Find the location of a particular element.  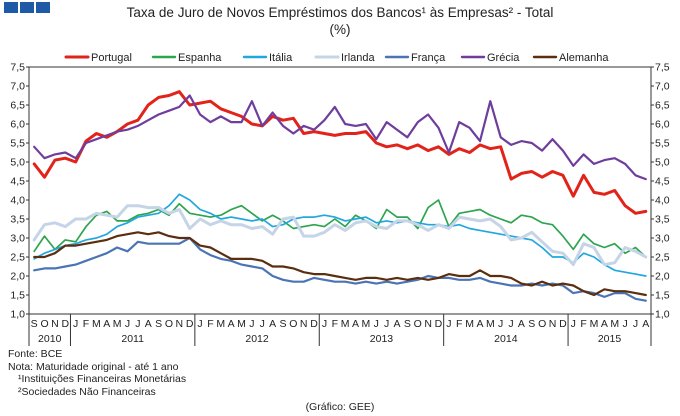

legend-label: Irlanda is located at coordinates (358, 58).